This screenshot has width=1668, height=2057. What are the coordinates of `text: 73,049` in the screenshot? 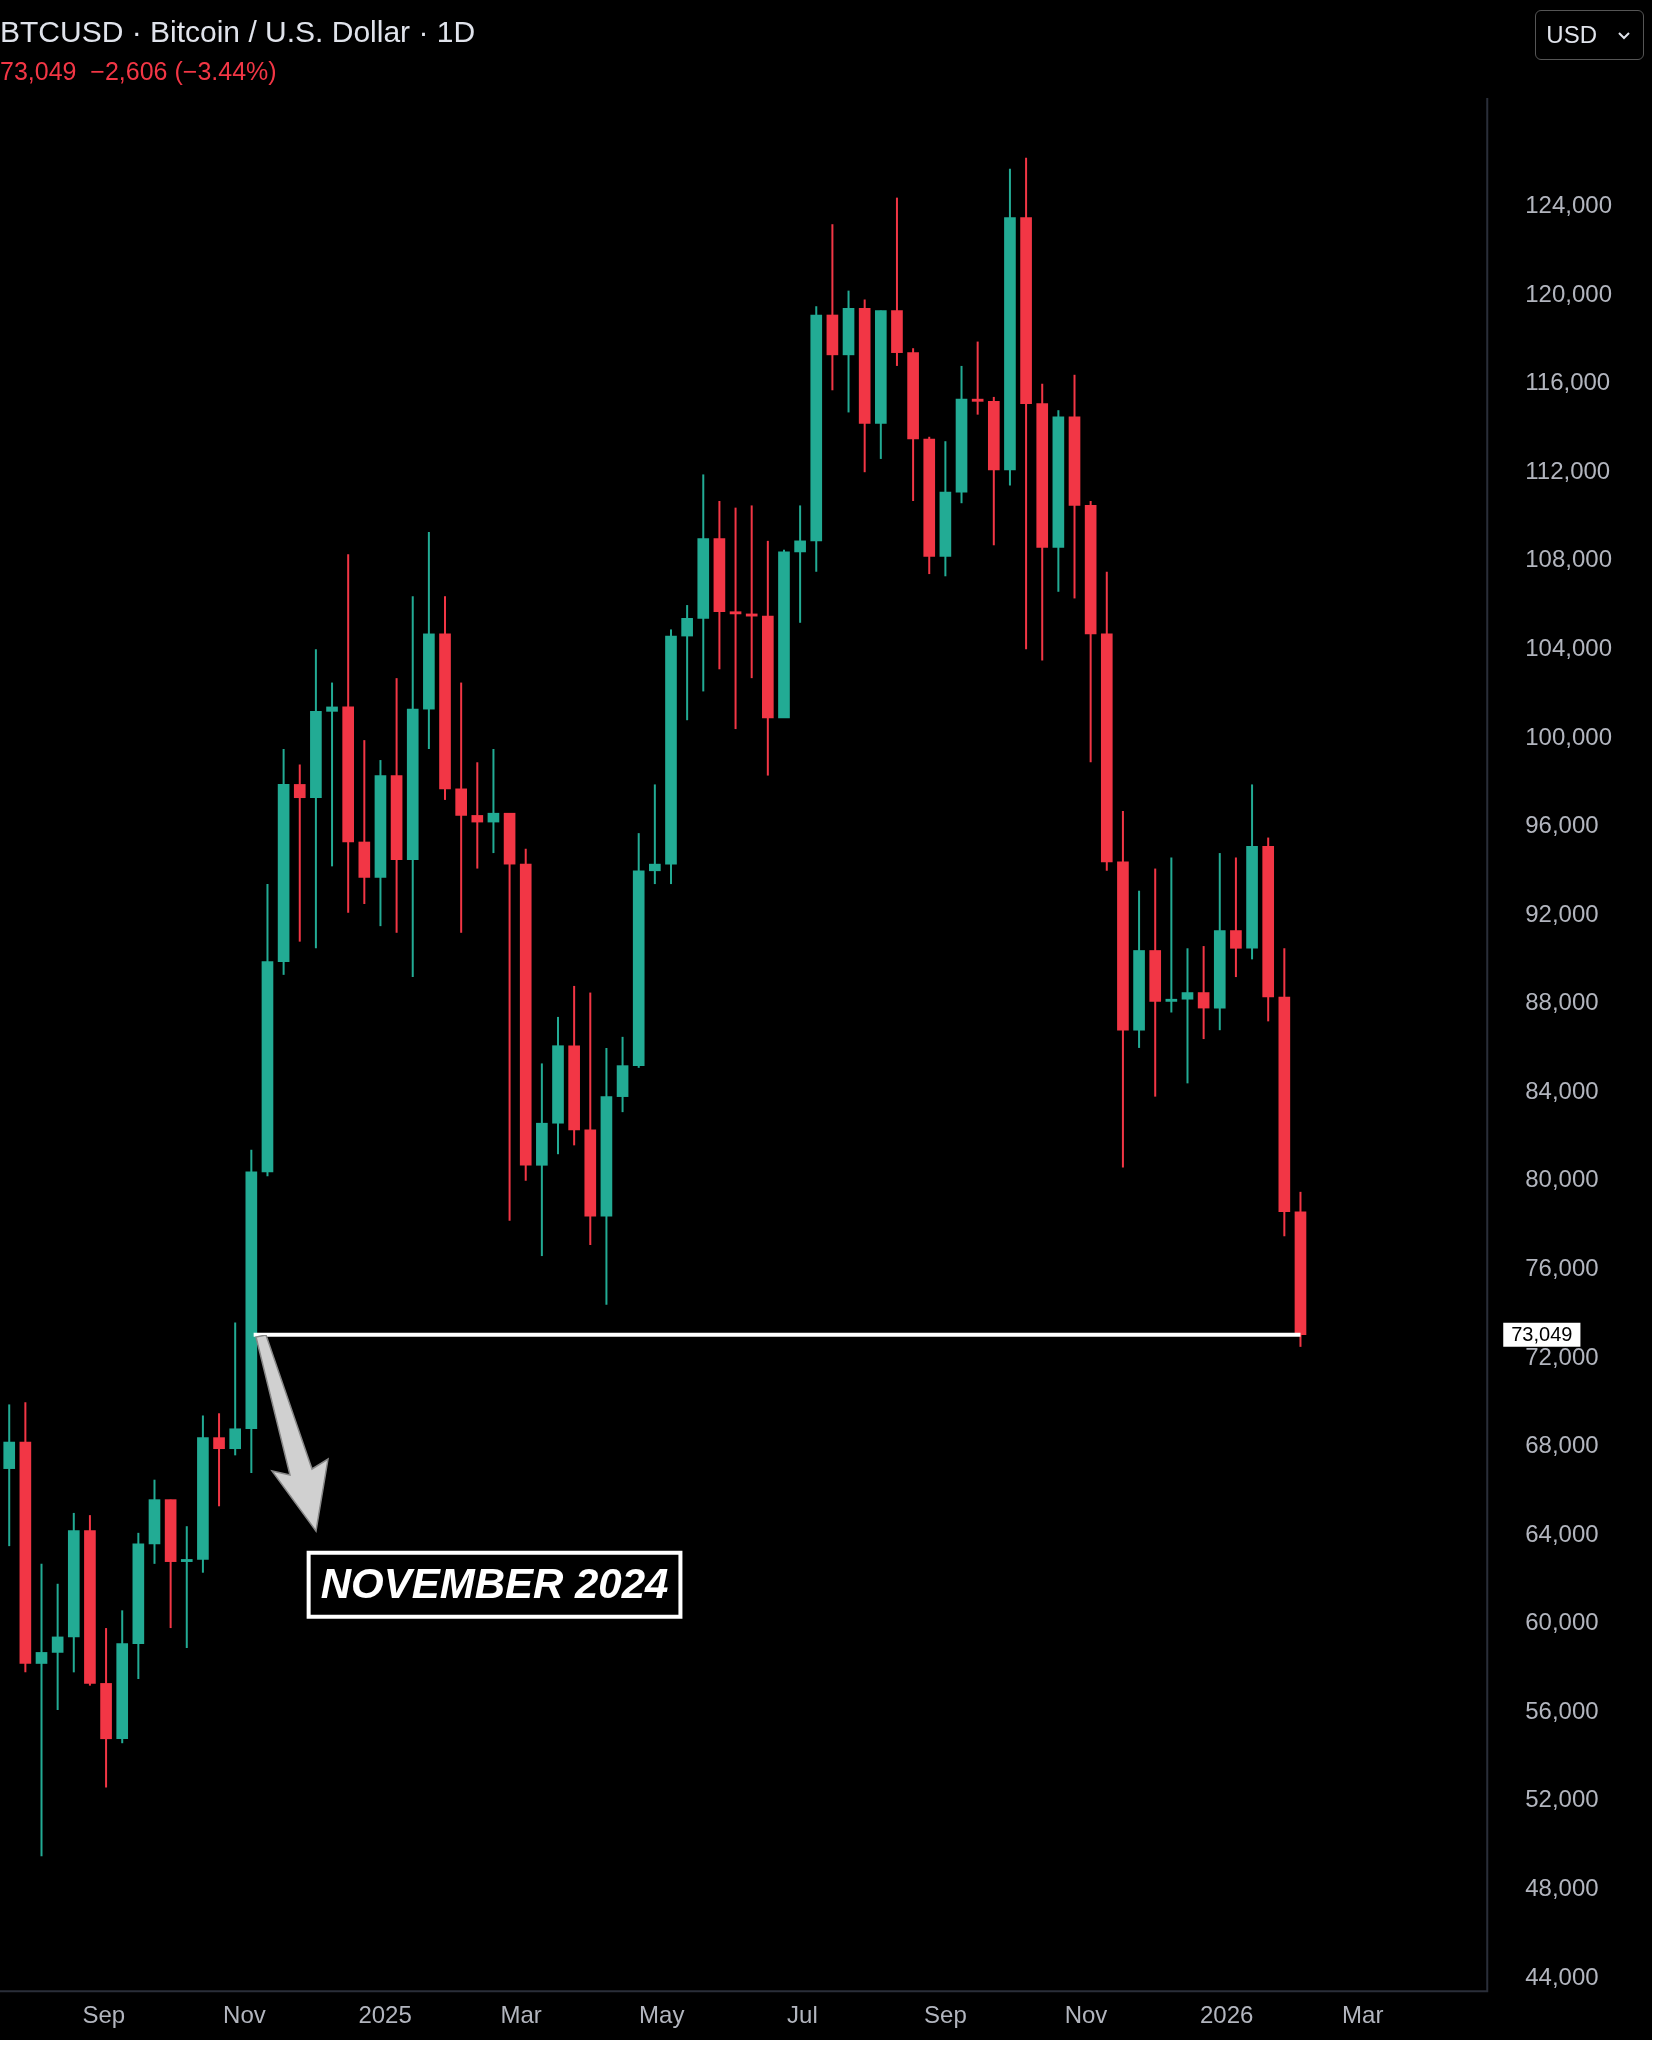 It's located at (1542, 1334).